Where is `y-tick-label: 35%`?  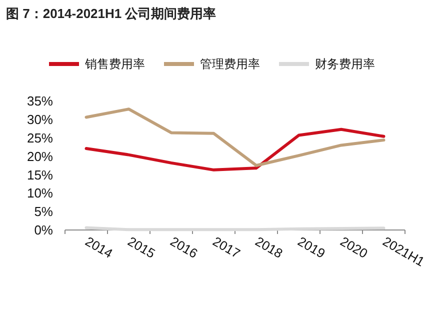 y-tick-label: 35% is located at coordinates (40, 101).